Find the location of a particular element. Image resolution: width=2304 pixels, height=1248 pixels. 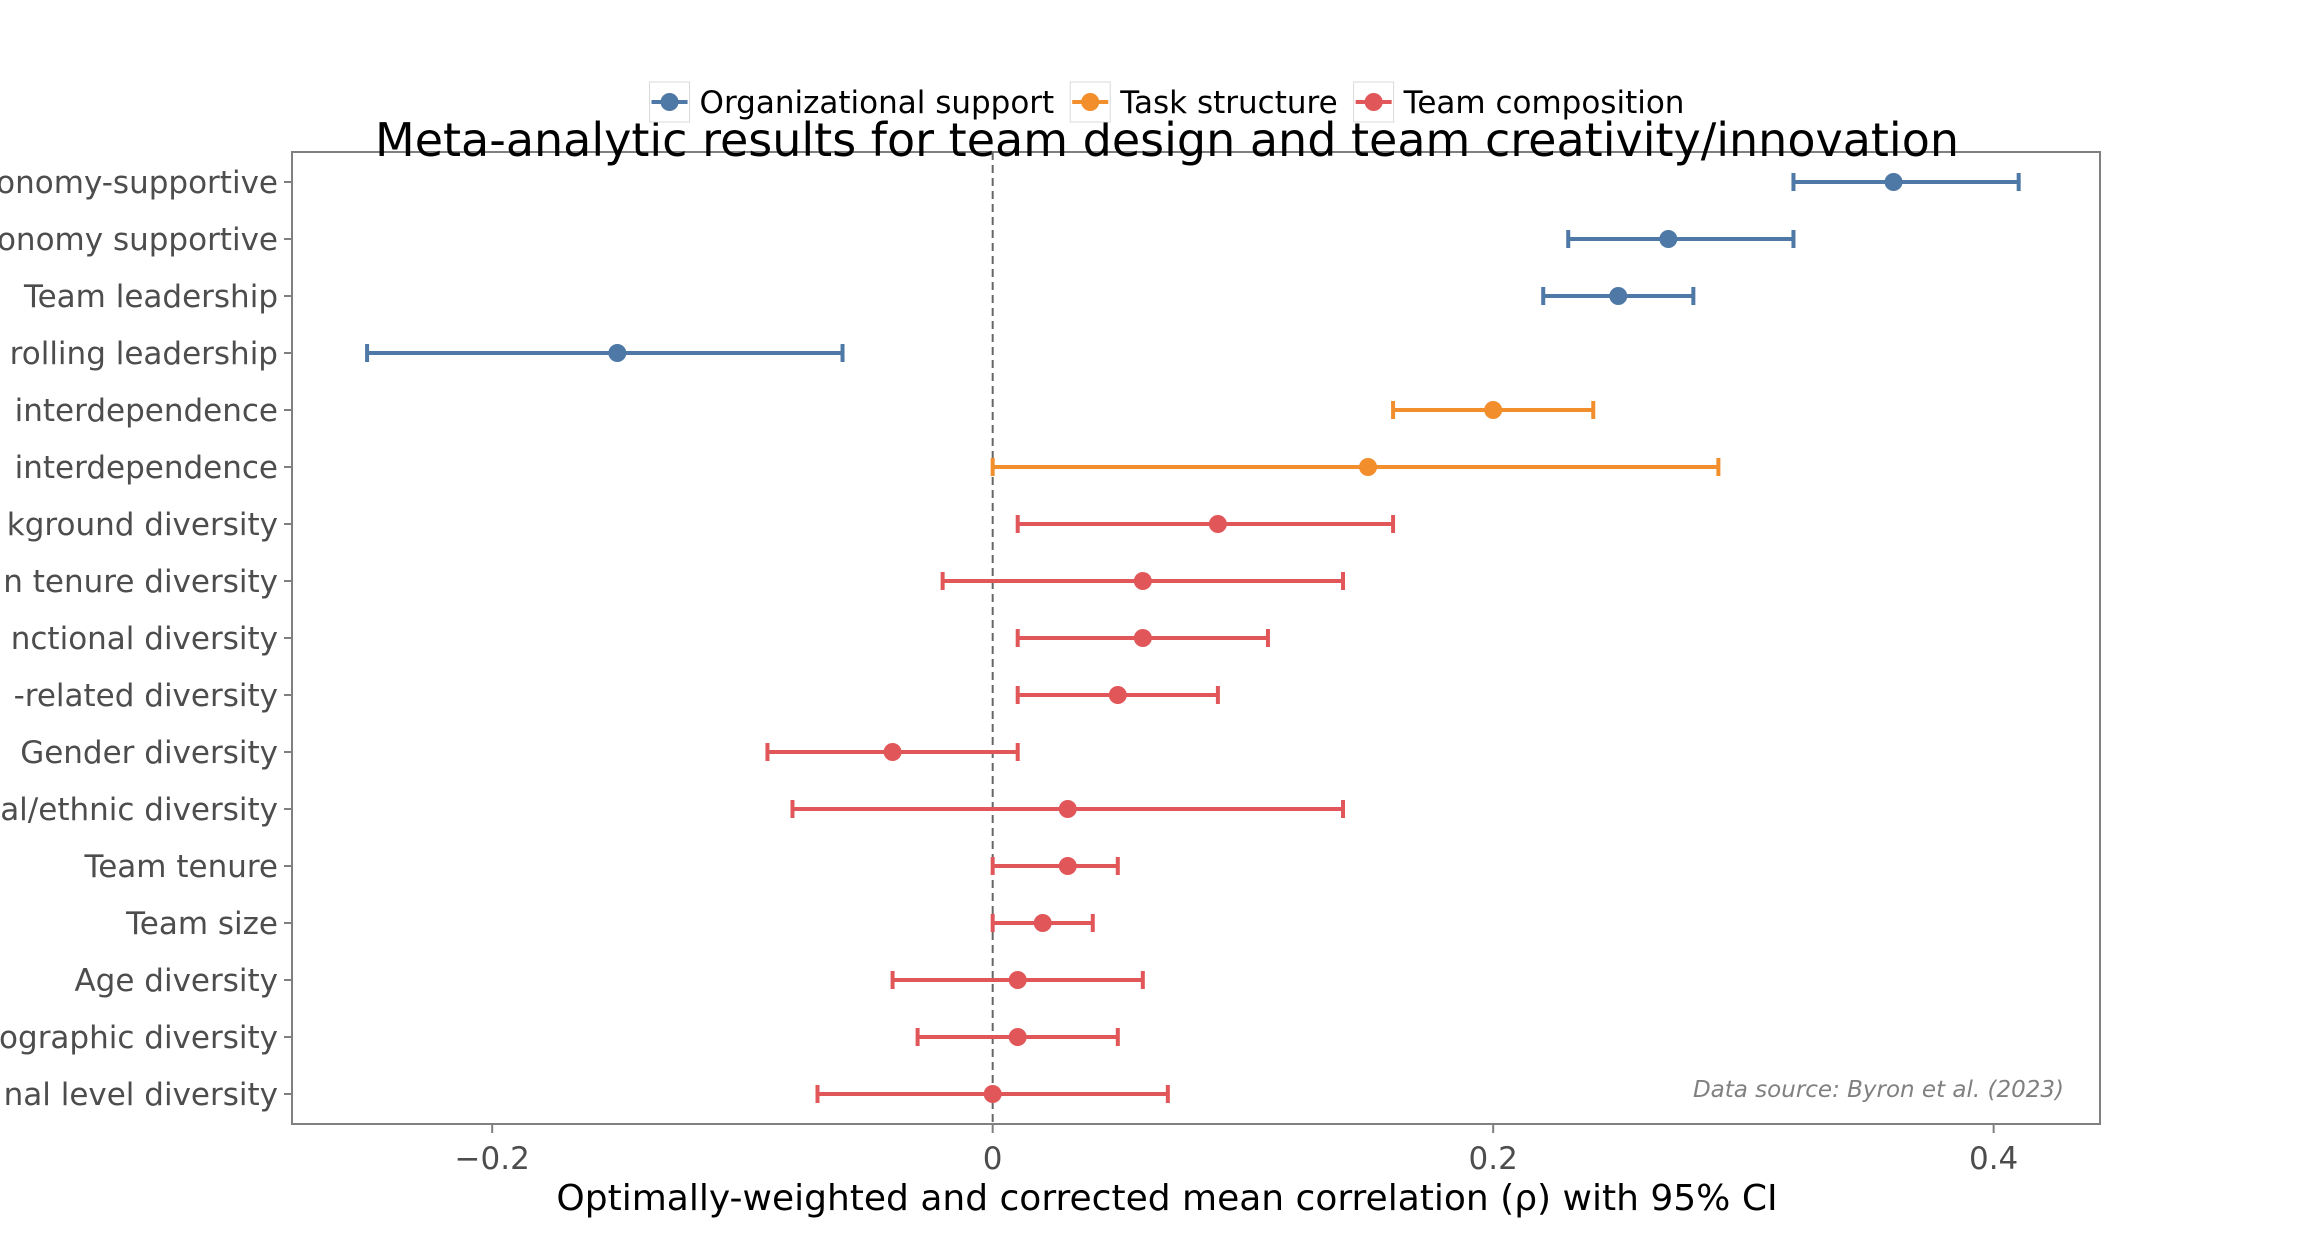

y-tick-label: onomy supportive is located at coordinates (139, 240).